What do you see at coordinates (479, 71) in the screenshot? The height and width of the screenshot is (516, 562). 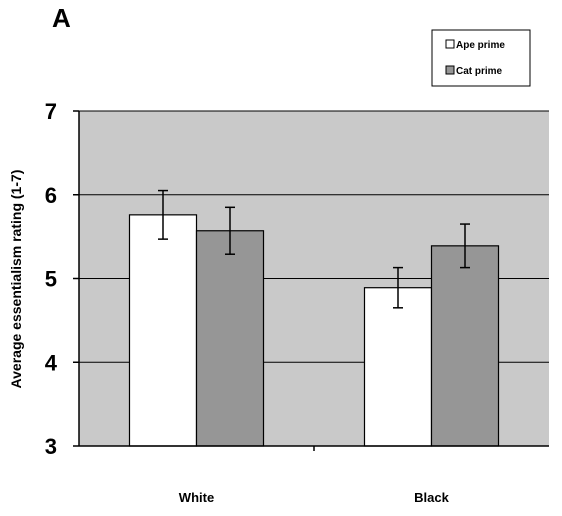 I see `legend-label: Cat prime` at bounding box center [479, 71].